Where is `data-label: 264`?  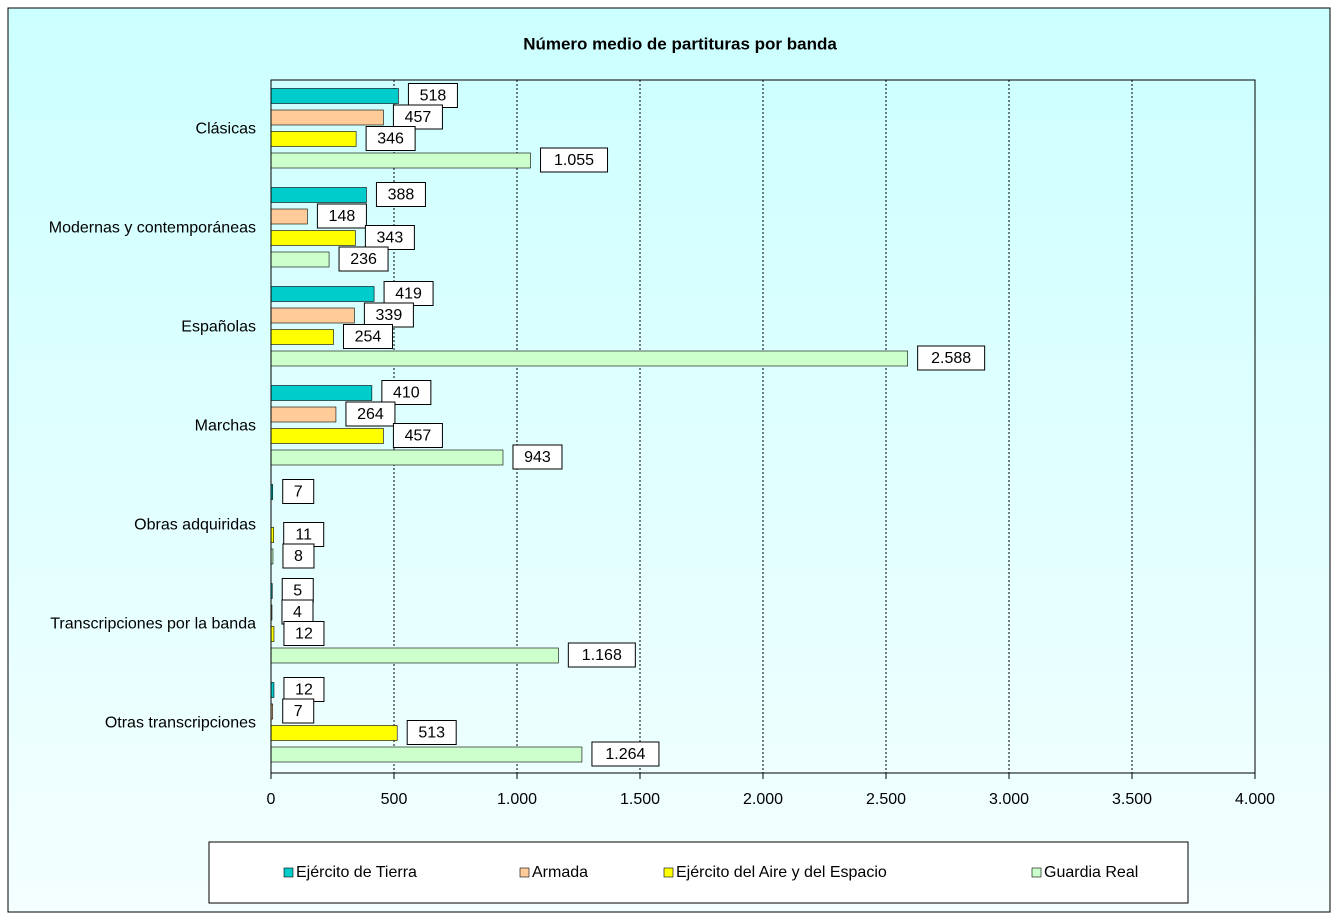
data-label: 264 is located at coordinates (370, 414).